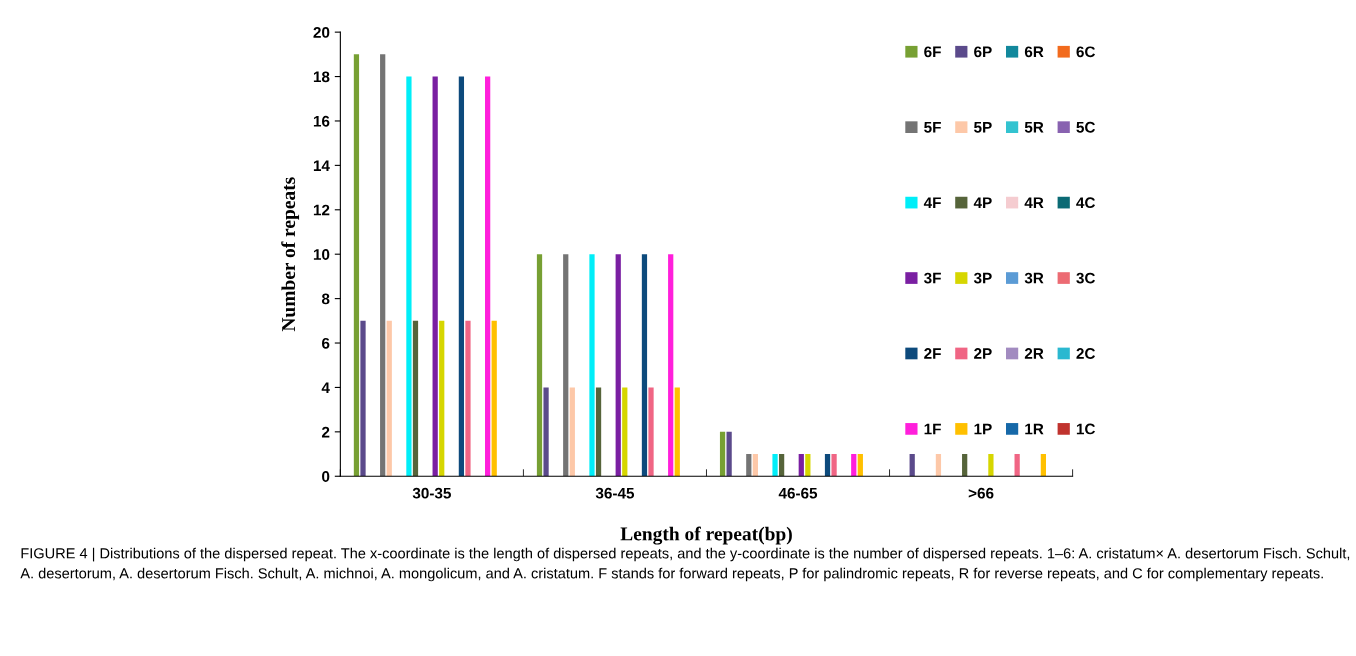  Describe the element at coordinates (932, 353) in the screenshot. I see `legend-label: 2F` at that location.